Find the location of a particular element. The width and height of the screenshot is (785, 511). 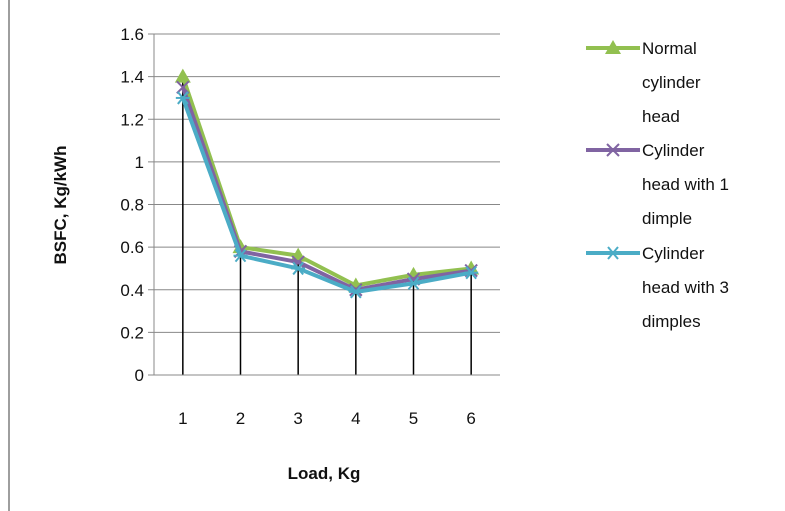

y-tick-label: 0.8 is located at coordinates (132, 205).